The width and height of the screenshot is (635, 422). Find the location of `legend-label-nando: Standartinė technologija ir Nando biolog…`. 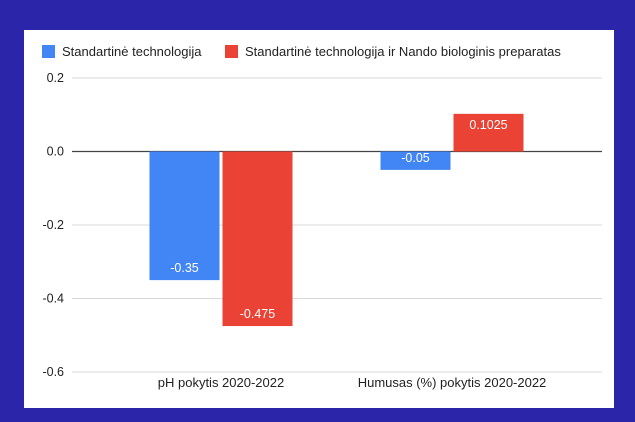

legend-label-nando: Standartinė technologija ir Nando biolog… is located at coordinates (403, 51).